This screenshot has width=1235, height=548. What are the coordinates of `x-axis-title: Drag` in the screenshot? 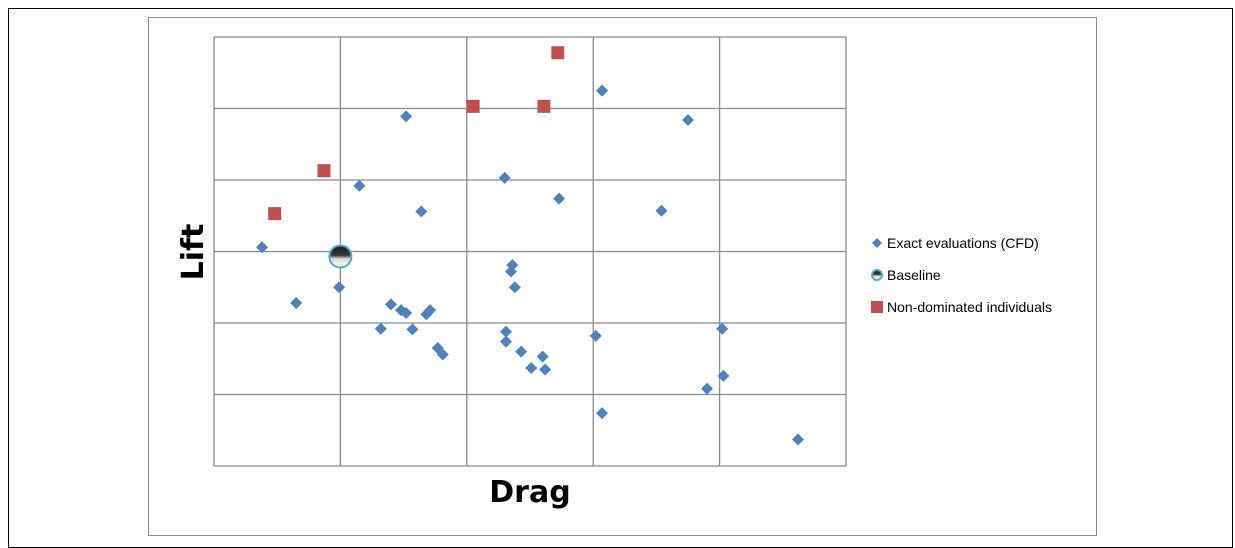 It's located at (529, 492).